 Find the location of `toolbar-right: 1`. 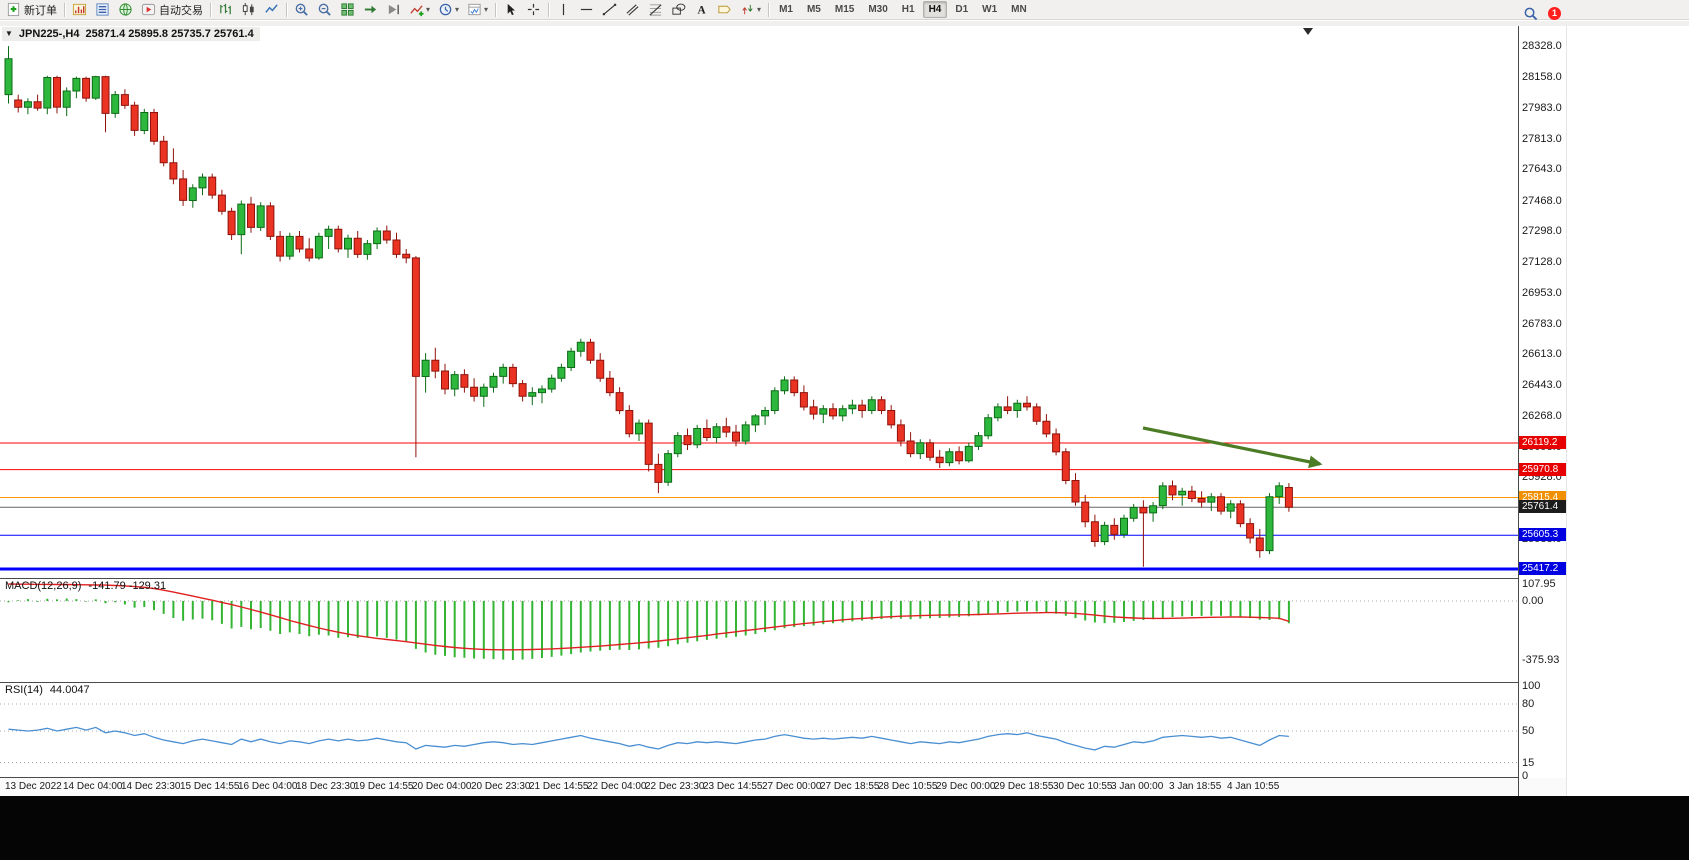

toolbar-right: 1 is located at coordinates (1540, 13).